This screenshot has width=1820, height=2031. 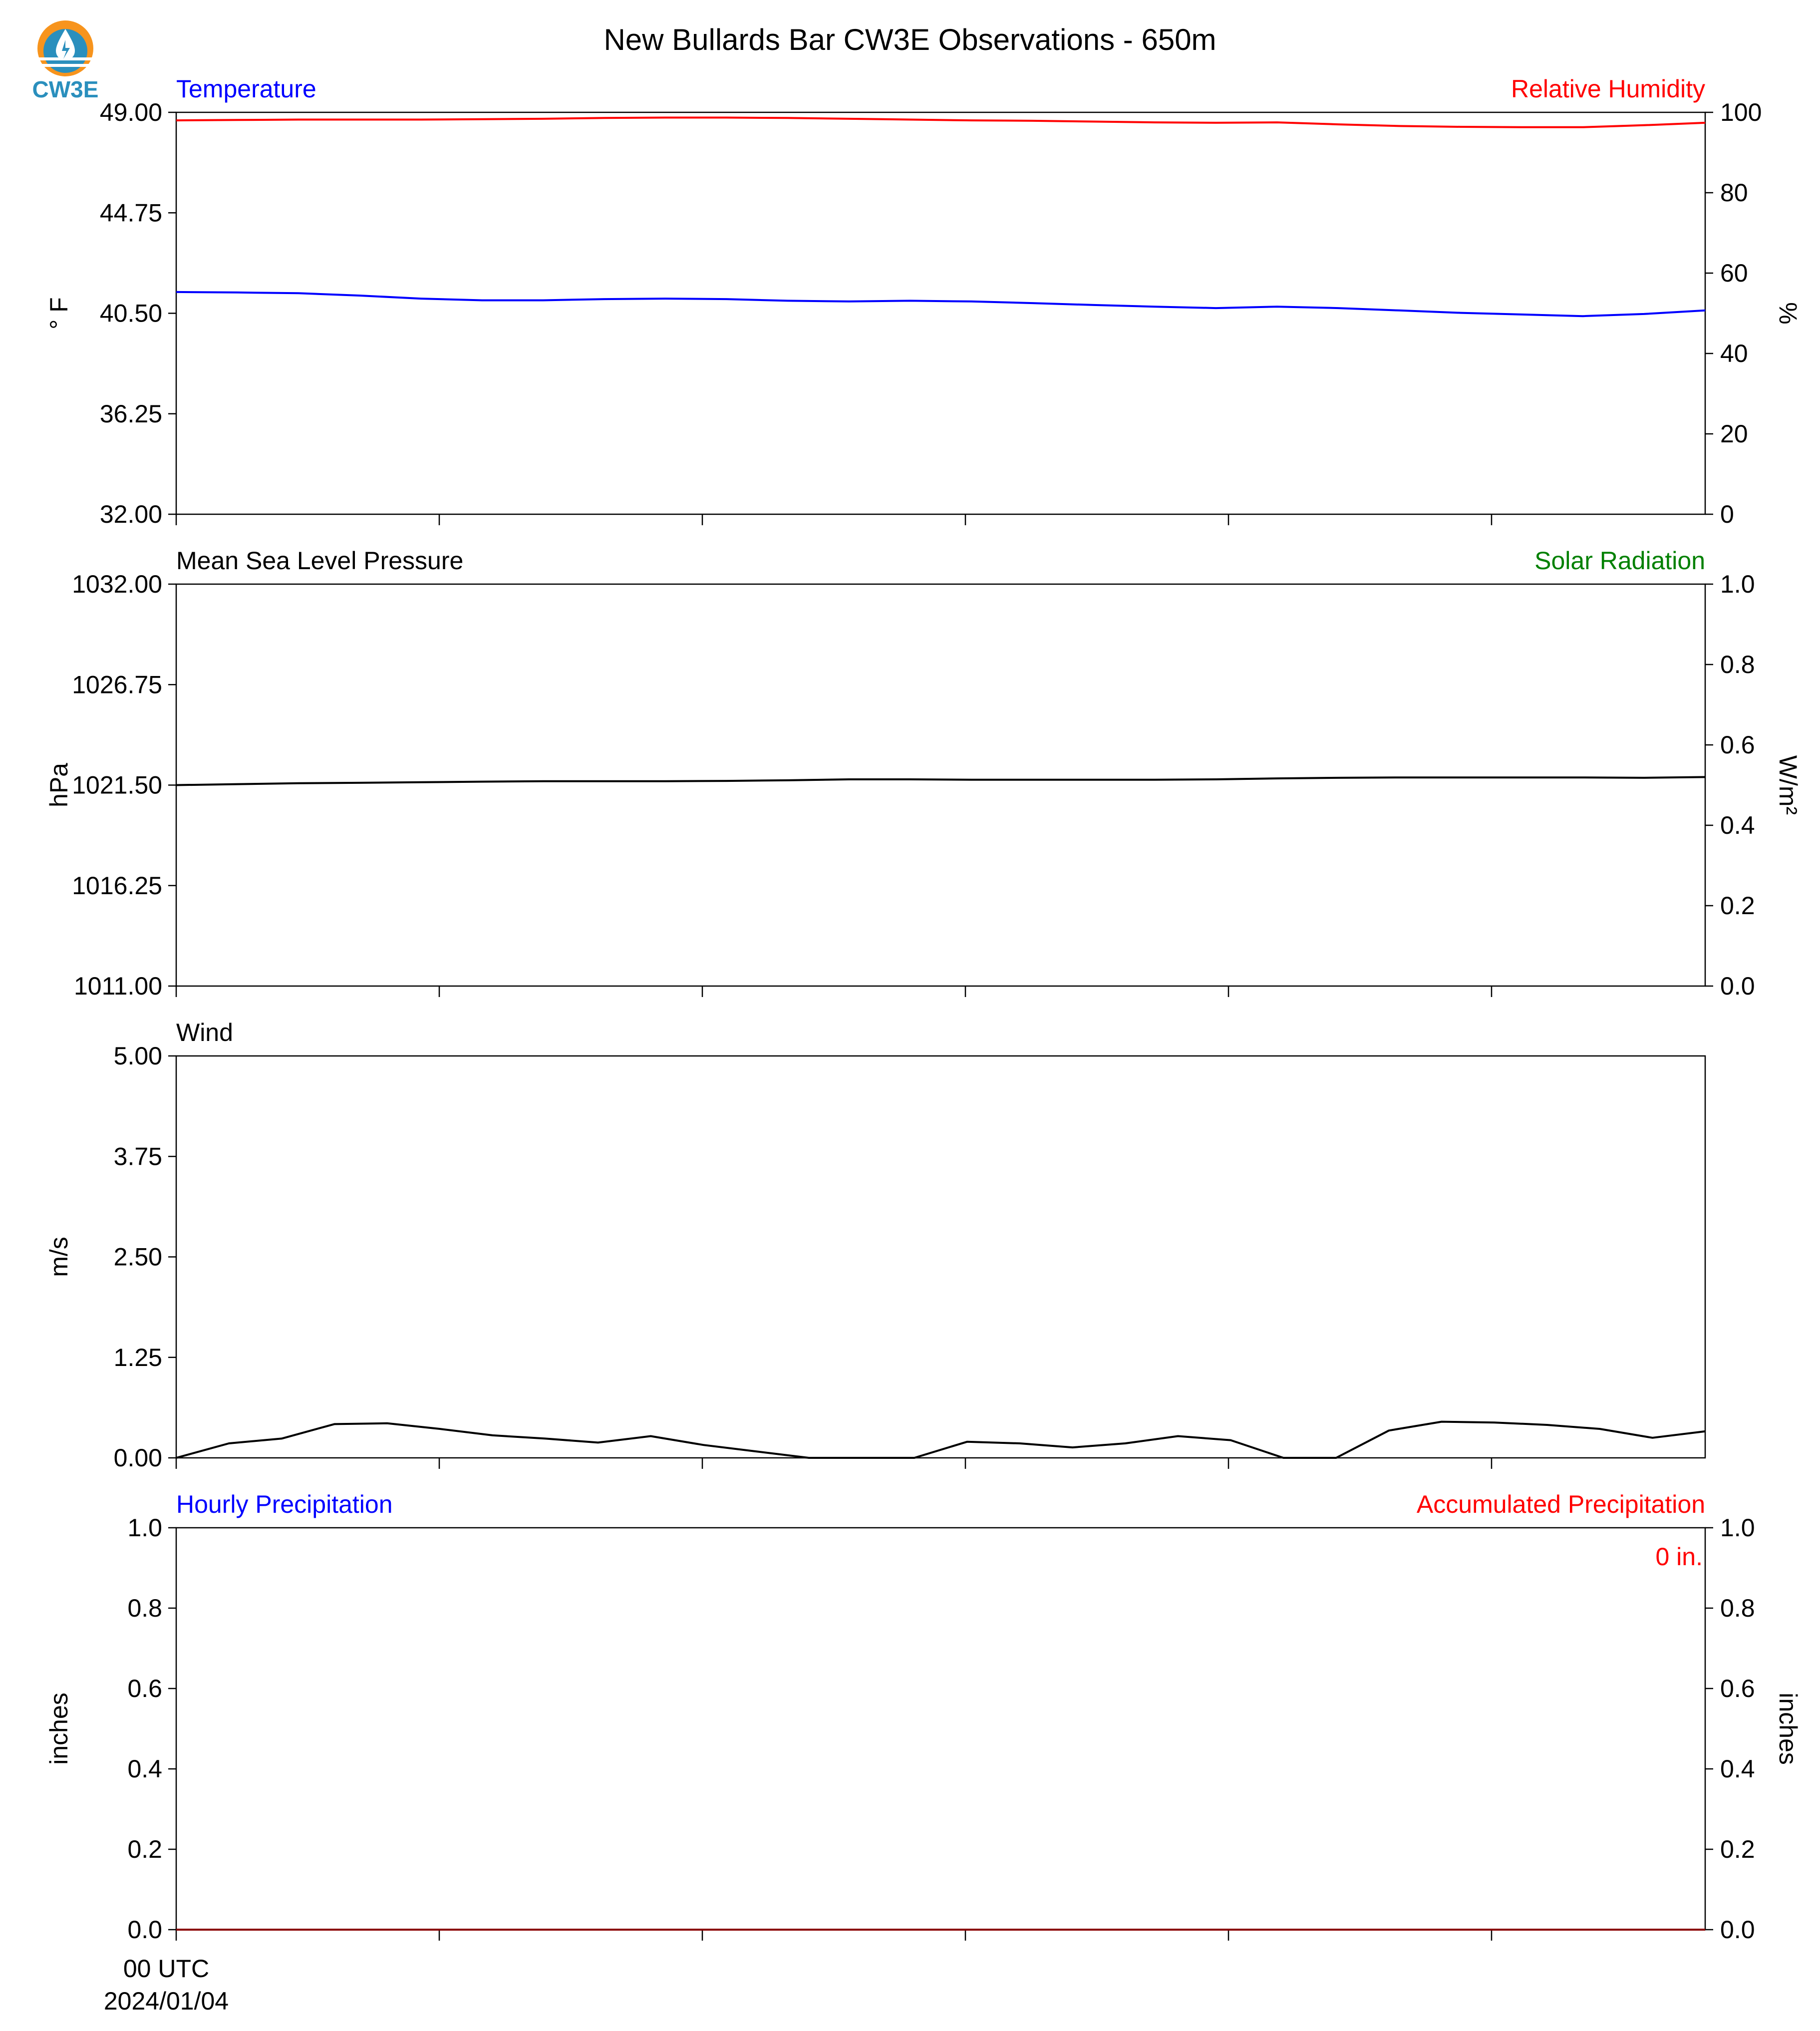 I want to click on accumulated-total-label: 0 in., so click(x=1679, y=1557).